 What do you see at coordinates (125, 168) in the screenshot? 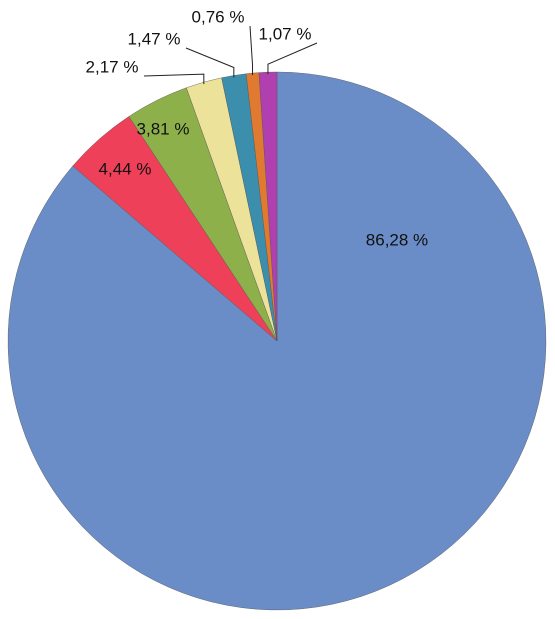
I see `data-label: 4,44 %` at bounding box center [125, 168].